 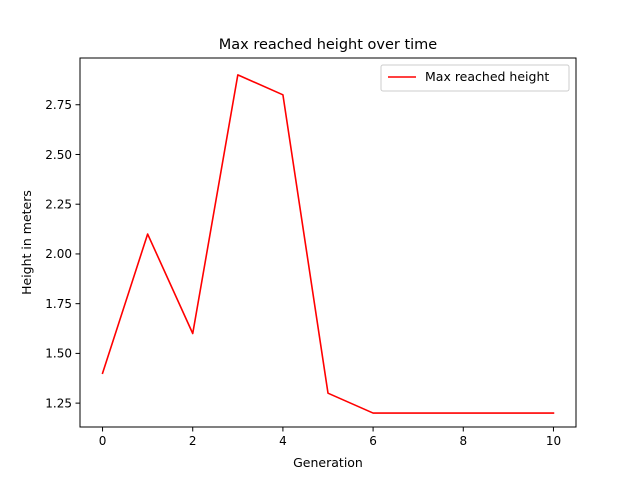 What do you see at coordinates (58, 354) in the screenshot?
I see `y-tick-label: 1.50` at bounding box center [58, 354].